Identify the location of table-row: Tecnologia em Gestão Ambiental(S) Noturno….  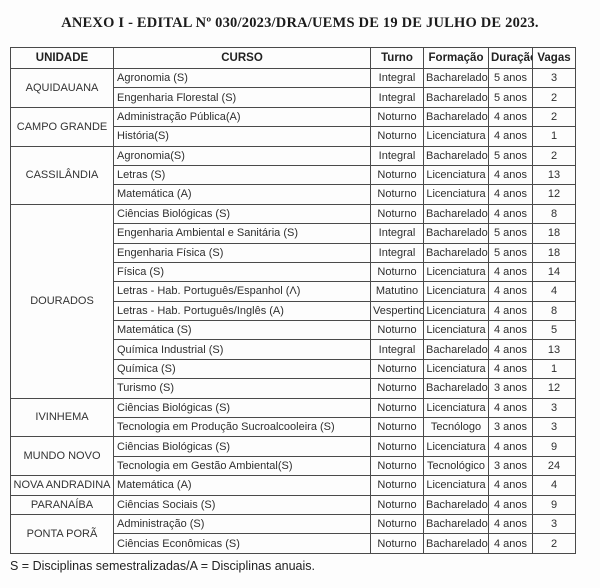
(293, 466).